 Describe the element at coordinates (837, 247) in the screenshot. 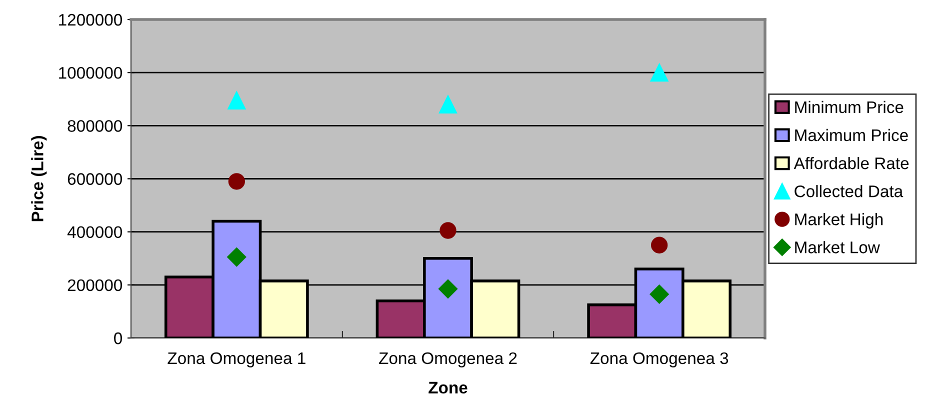

I see `legend-label: Market Low` at that location.